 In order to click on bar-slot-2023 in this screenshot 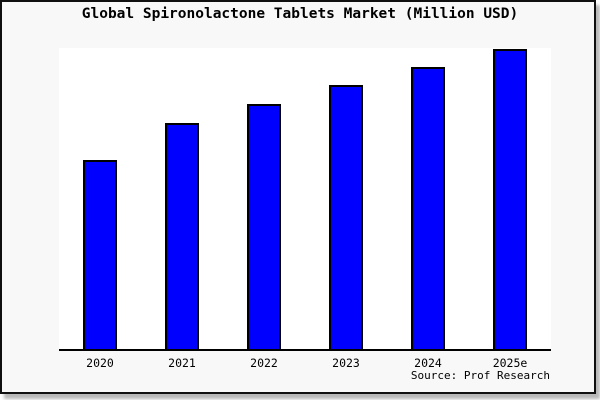, I will do `click(346, 198)`.